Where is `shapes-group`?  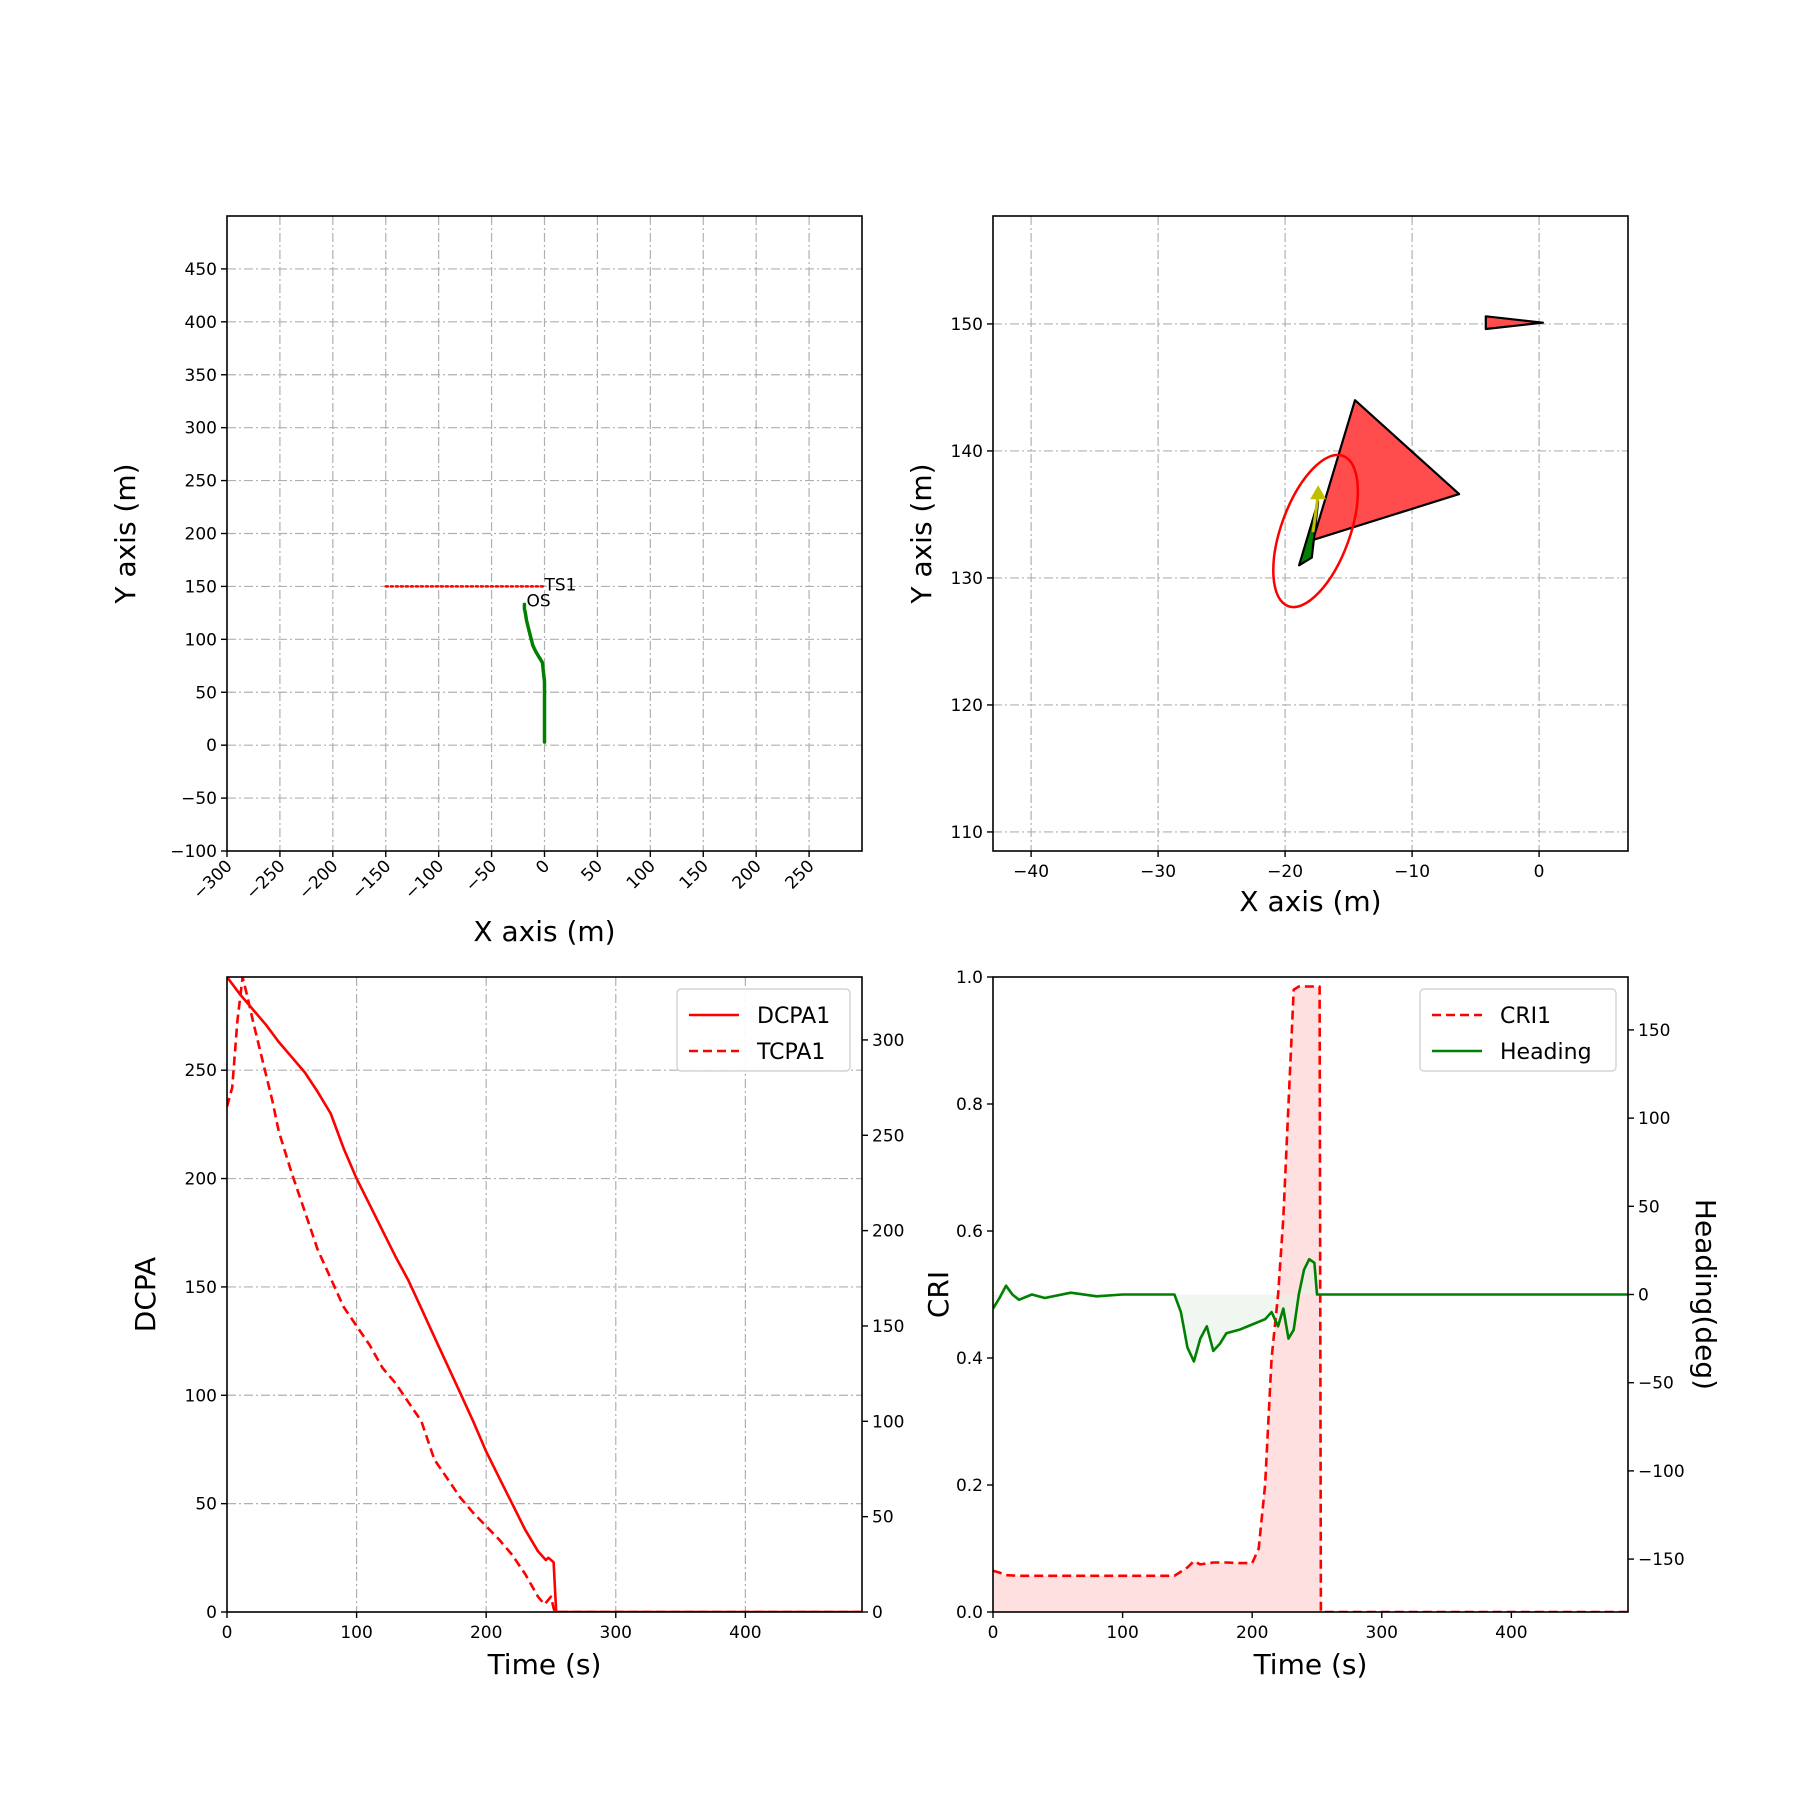
shapes-group is located at coordinates (1408, 462).